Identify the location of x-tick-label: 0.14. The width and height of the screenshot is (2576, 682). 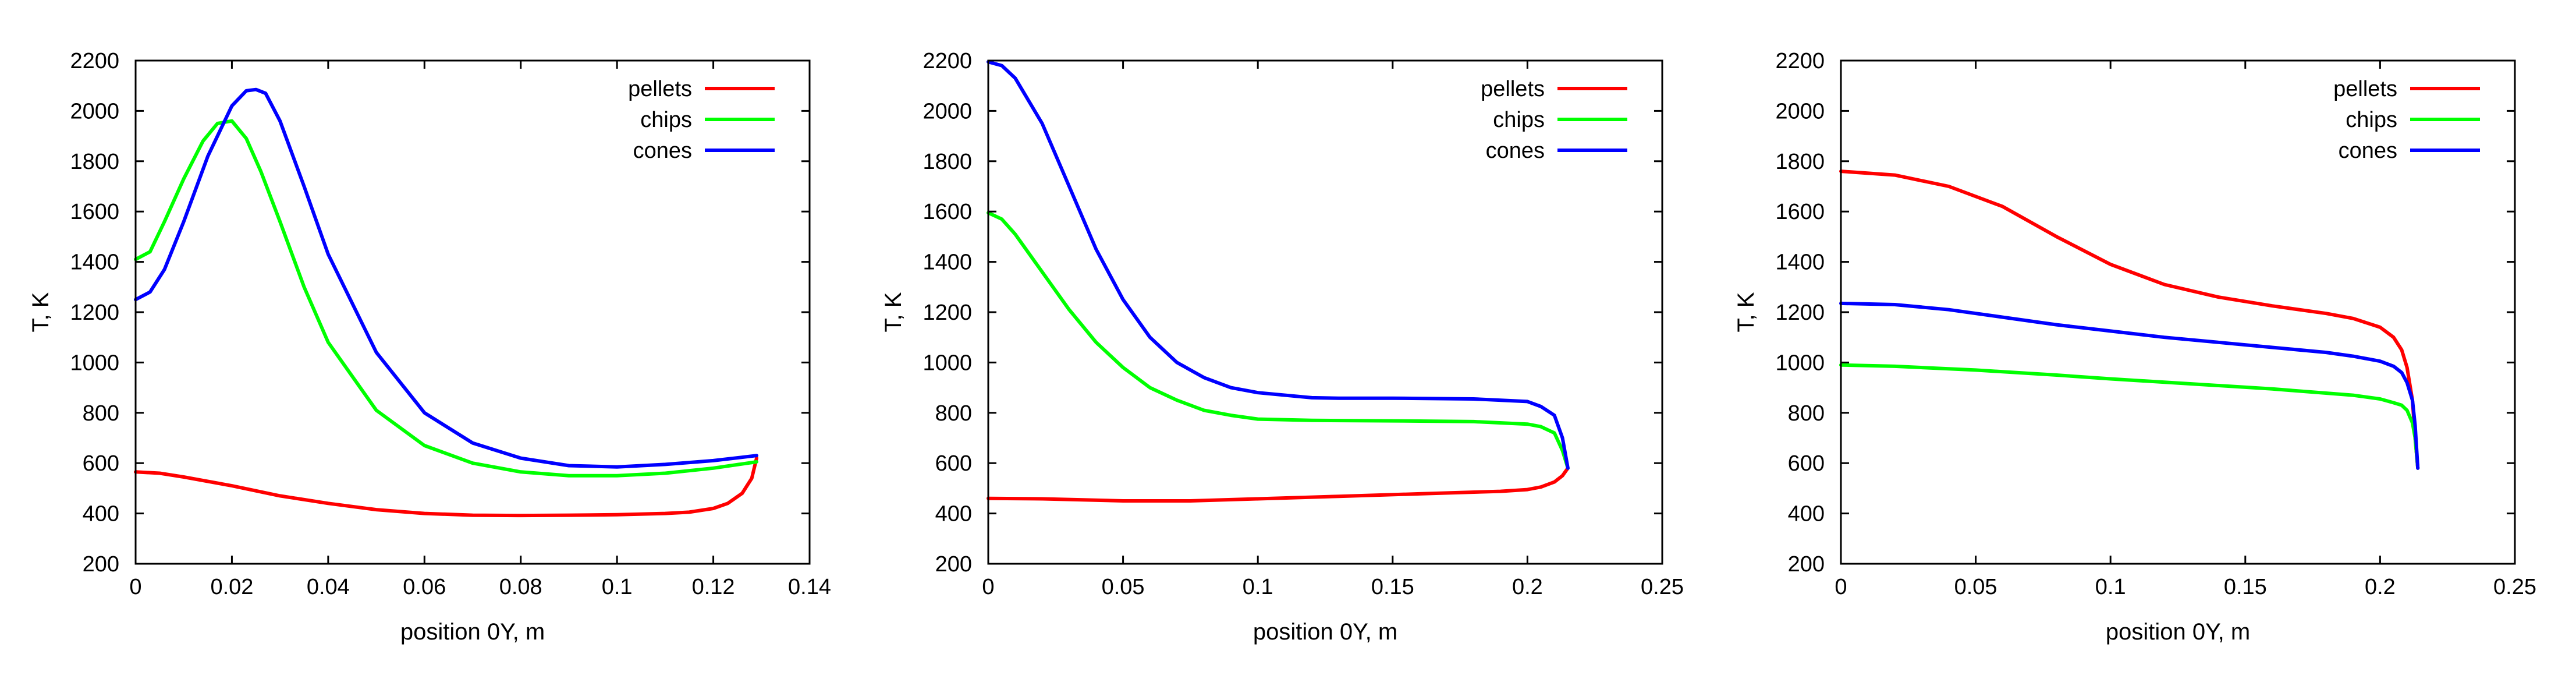
(810, 587).